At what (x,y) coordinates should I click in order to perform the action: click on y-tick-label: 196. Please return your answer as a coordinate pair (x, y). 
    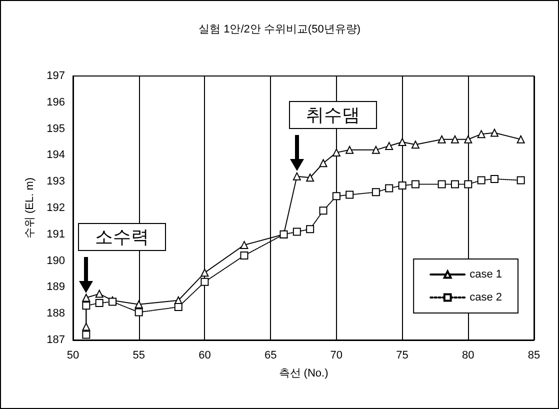
    Looking at the image, I should click on (55, 102).